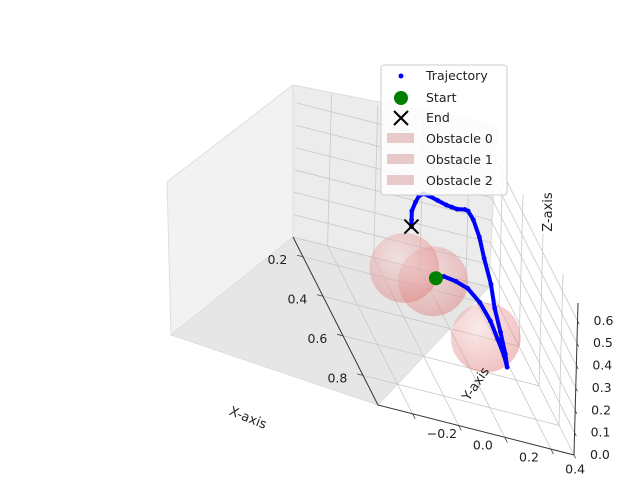 This screenshot has height=485, width=640. I want to click on legend-end-label: End, so click(438, 117).